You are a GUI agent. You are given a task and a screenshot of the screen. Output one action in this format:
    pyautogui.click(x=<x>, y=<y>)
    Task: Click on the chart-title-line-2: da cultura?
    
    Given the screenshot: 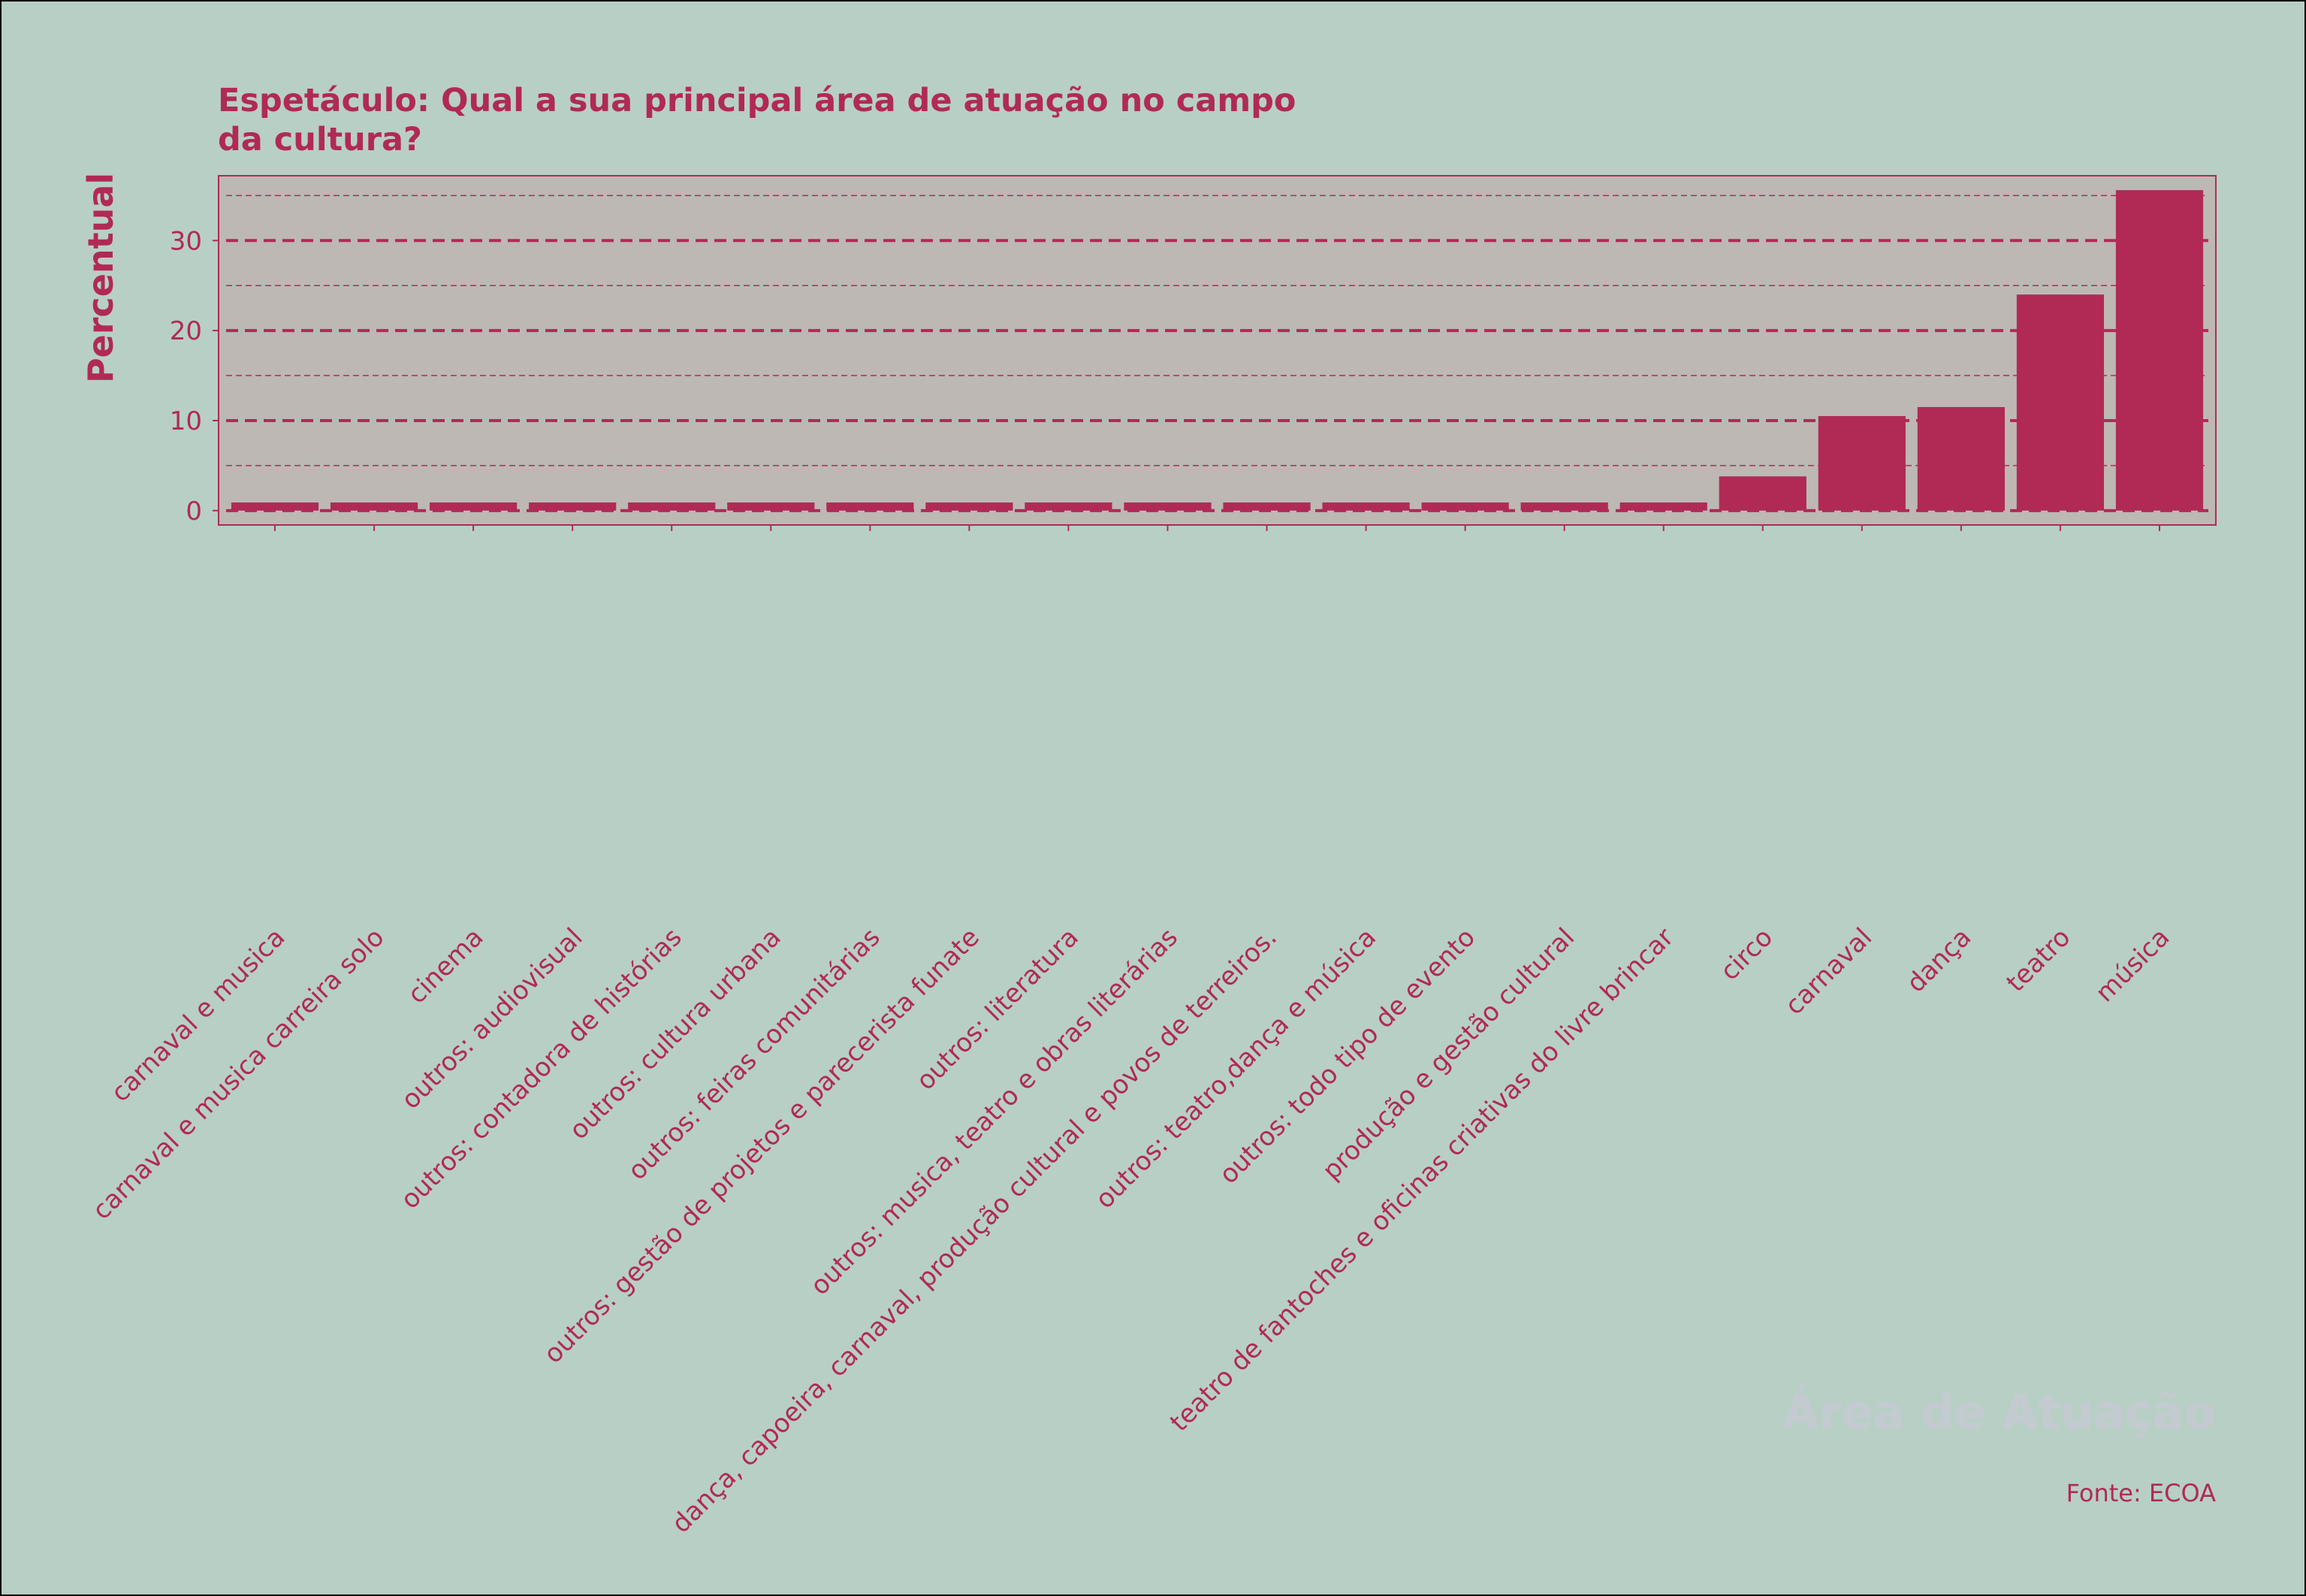 What is the action you would take?
    pyautogui.click(x=320, y=139)
    